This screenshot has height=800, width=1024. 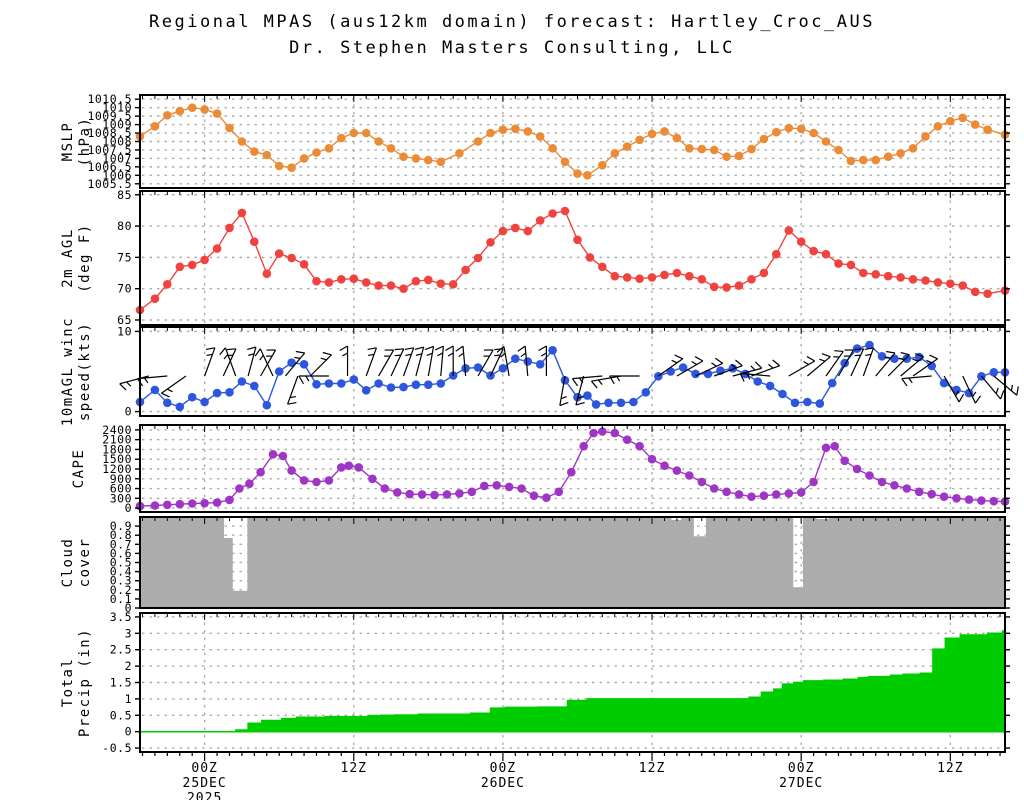 I want to click on y-tick-labels: 85 80 75 70 65, so click(x=124, y=257).